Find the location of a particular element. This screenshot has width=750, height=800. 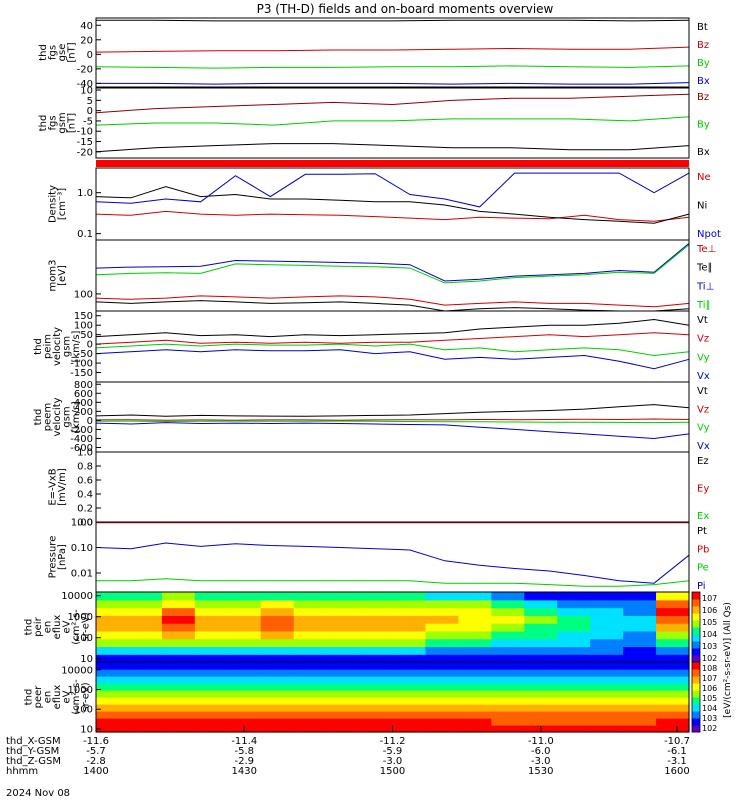

y-tick-label: 5 is located at coordinates (90, 101).